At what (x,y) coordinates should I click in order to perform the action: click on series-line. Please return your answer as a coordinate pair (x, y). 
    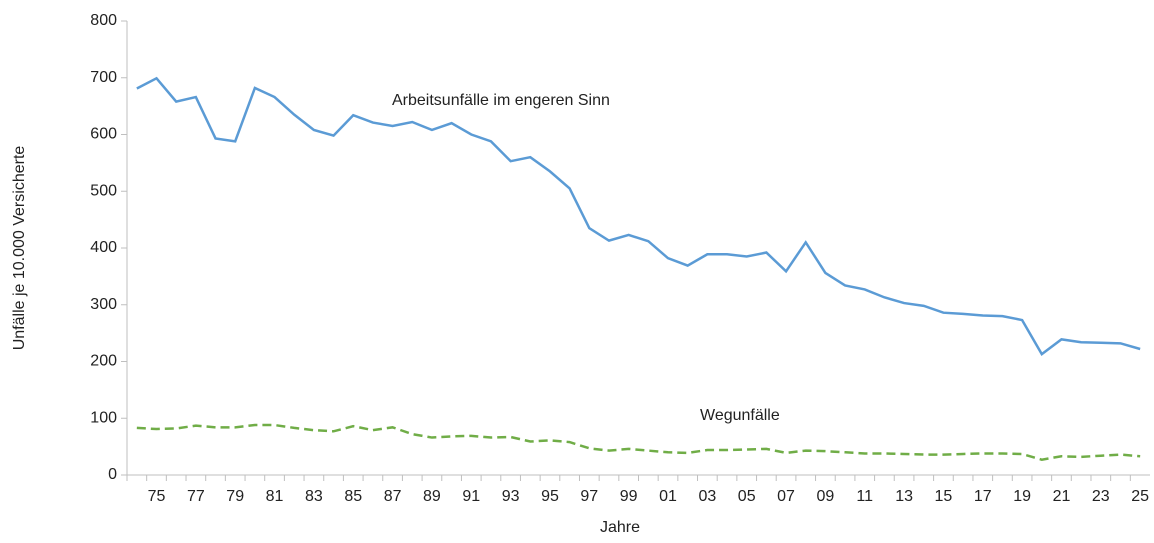
    Looking at the image, I should click on (638, 442).